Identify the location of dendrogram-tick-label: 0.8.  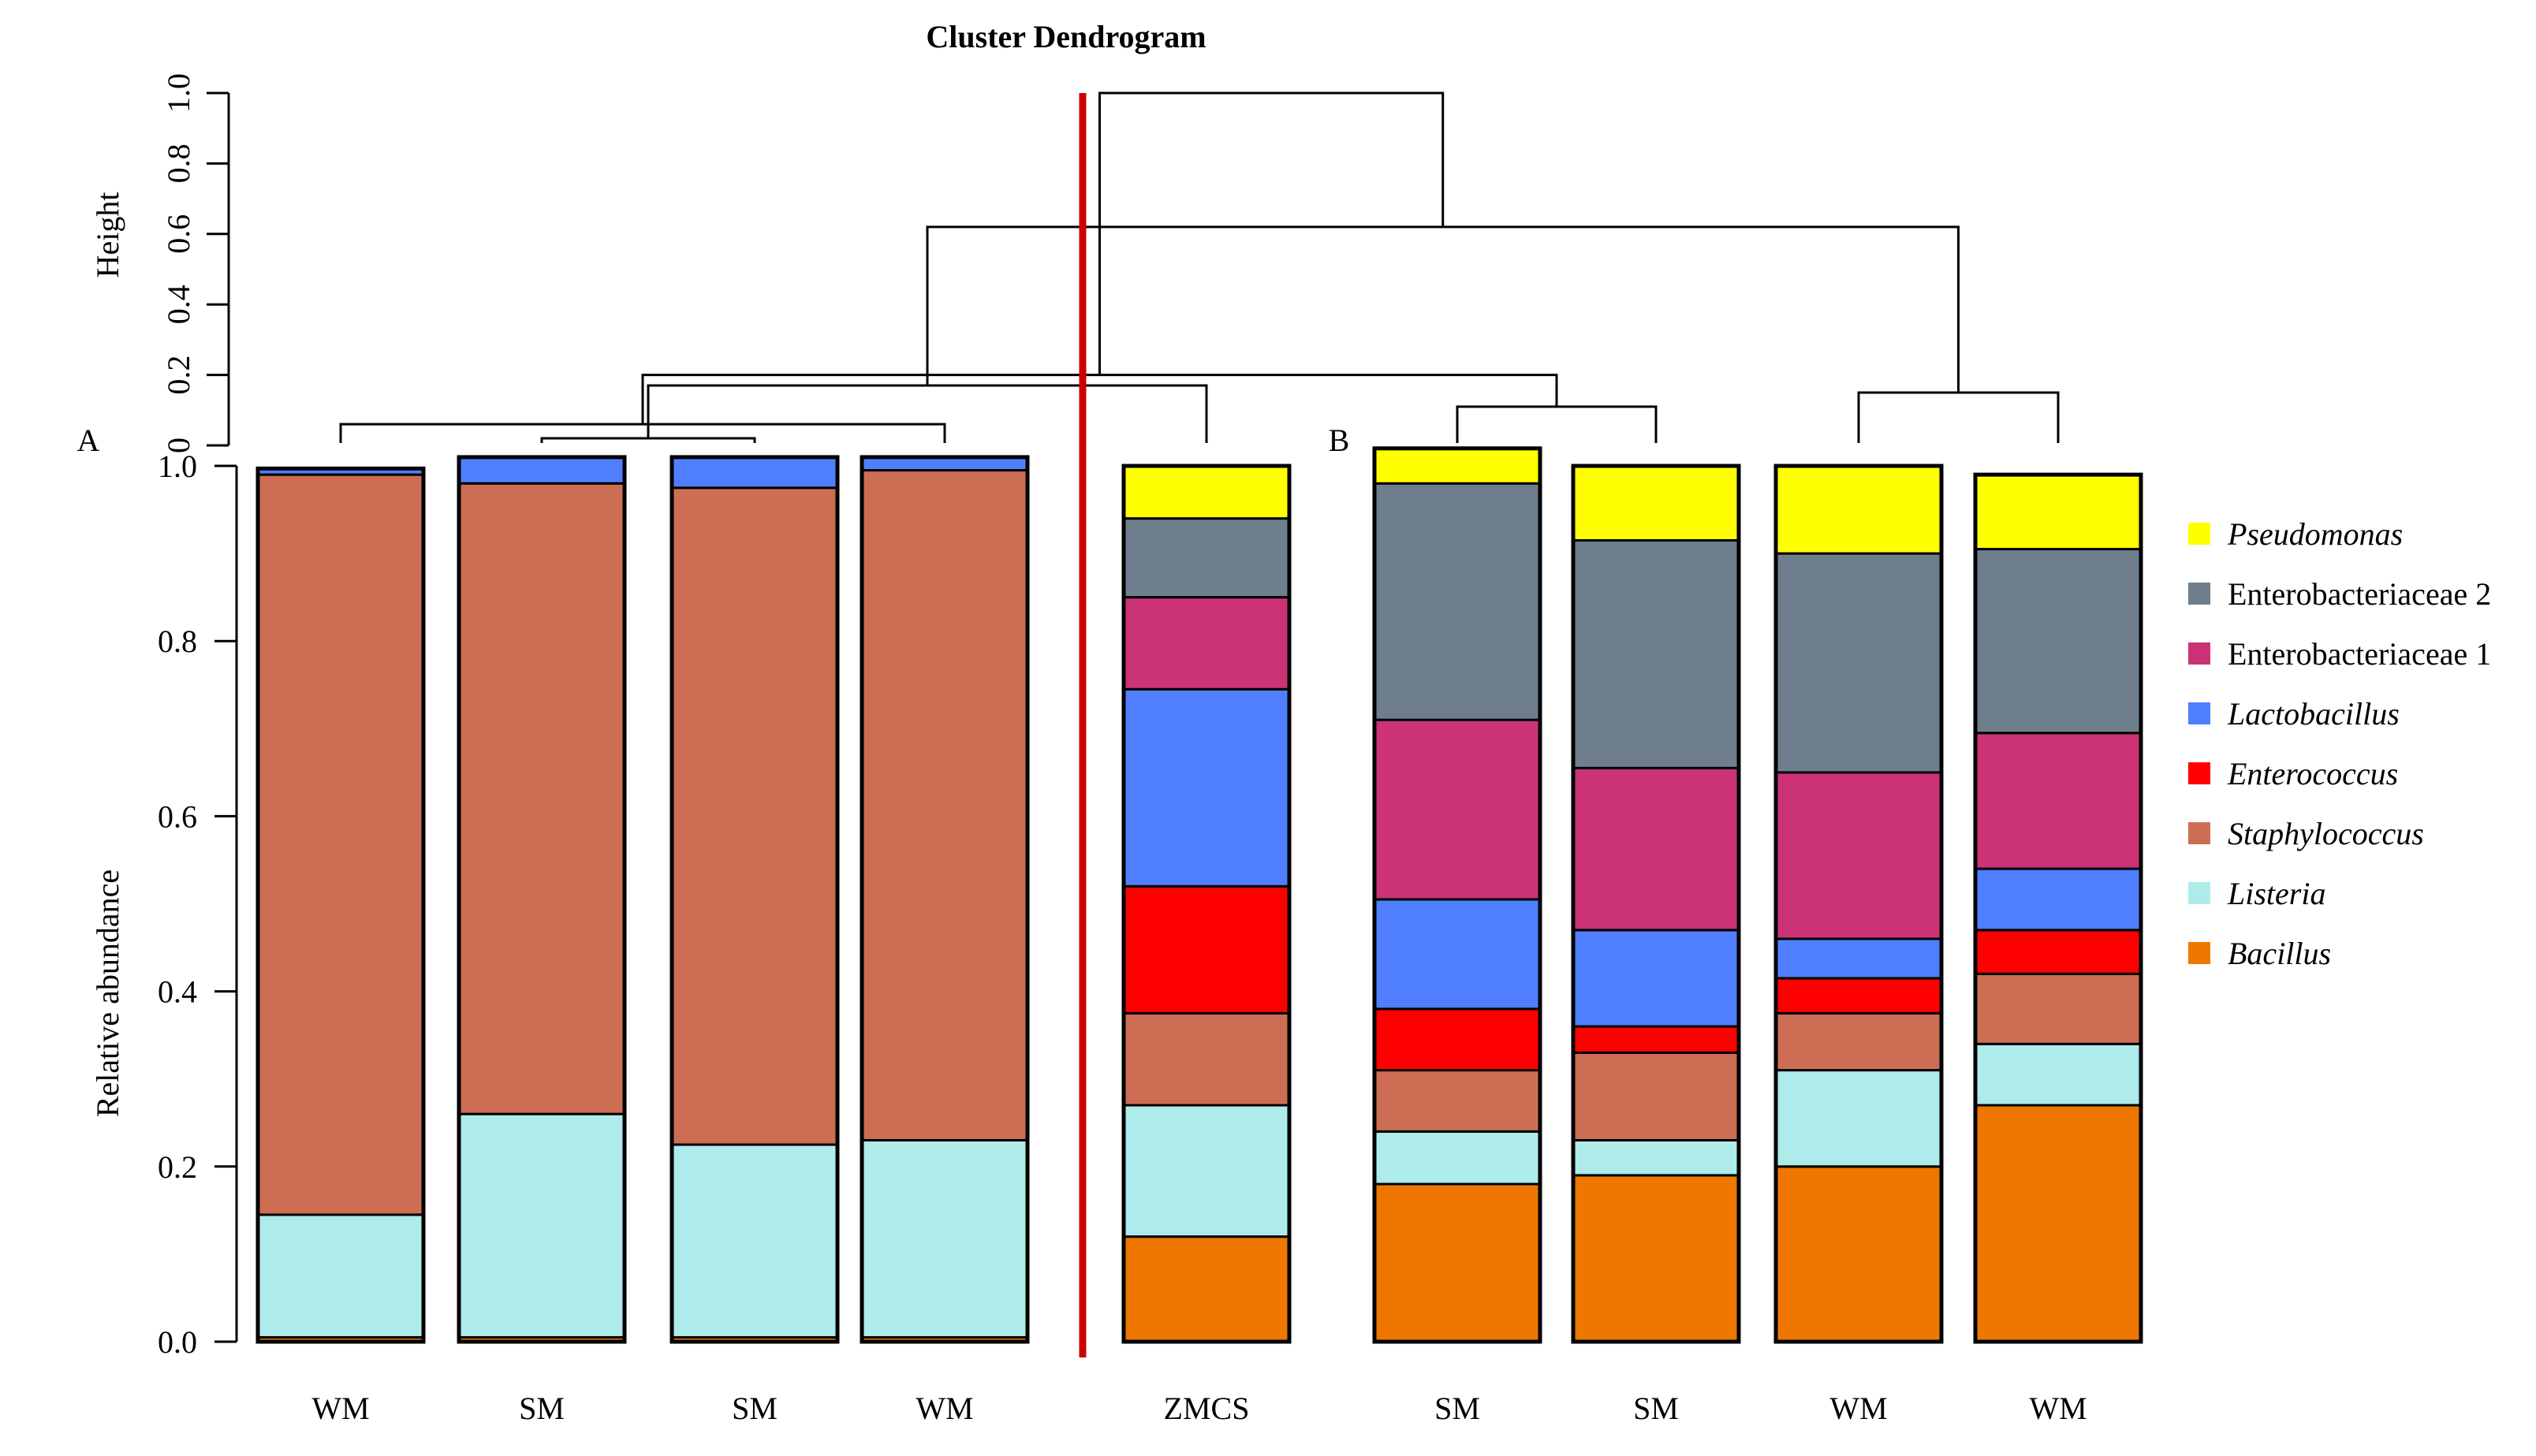
(178, 163).